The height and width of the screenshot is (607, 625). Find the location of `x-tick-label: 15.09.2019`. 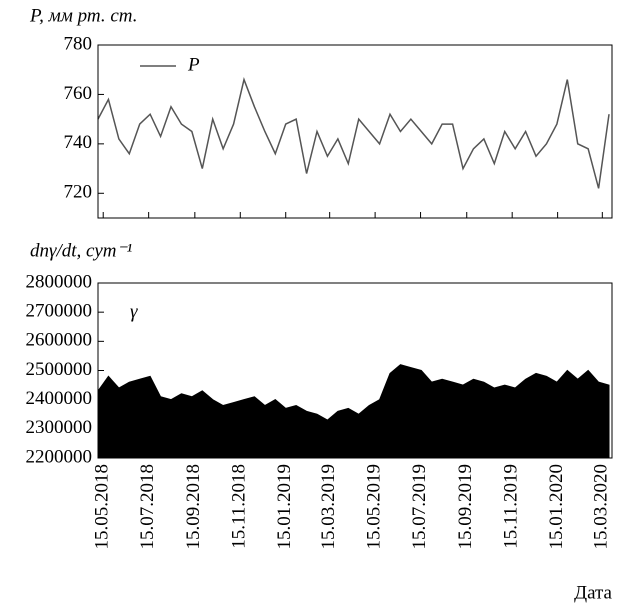

x-tick-label: 15.09.2019 is located at coordinates (465, 507).